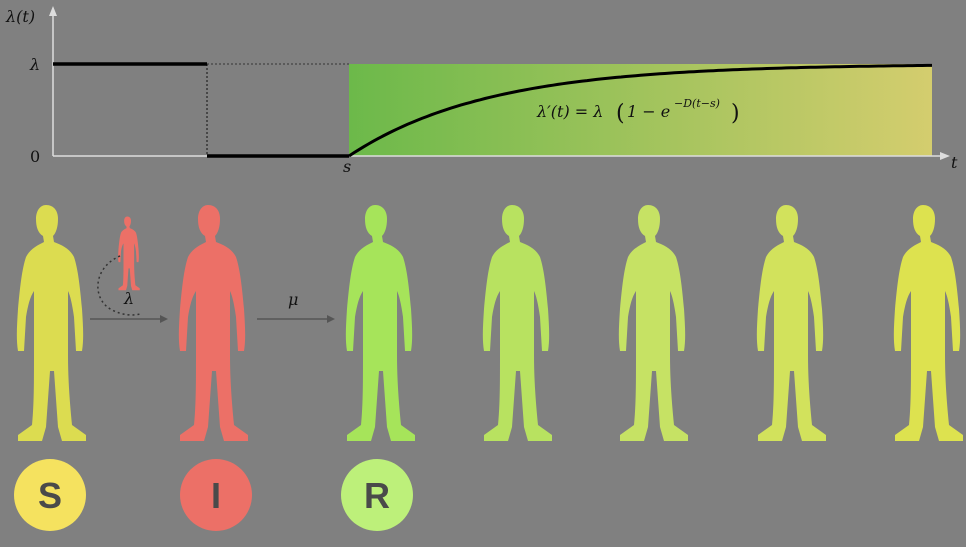  I want to click on compartment-badges: S I R, so click(213, 495).